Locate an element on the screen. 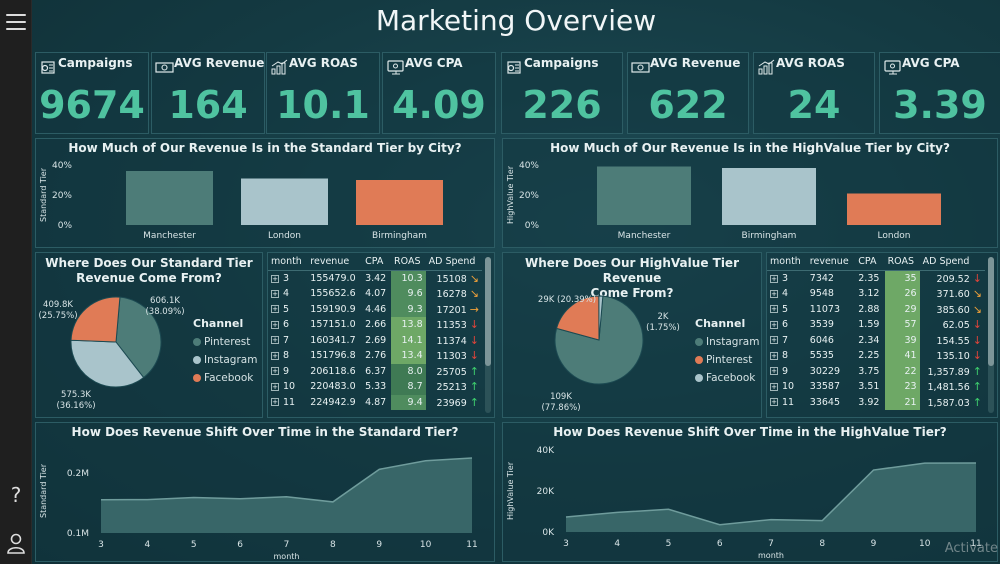 The width and height of the screenshot is (1000, 564). table-row: +10 220483.0 5.33 8.7 25213 ↑ is located at coordinates (375, 387).